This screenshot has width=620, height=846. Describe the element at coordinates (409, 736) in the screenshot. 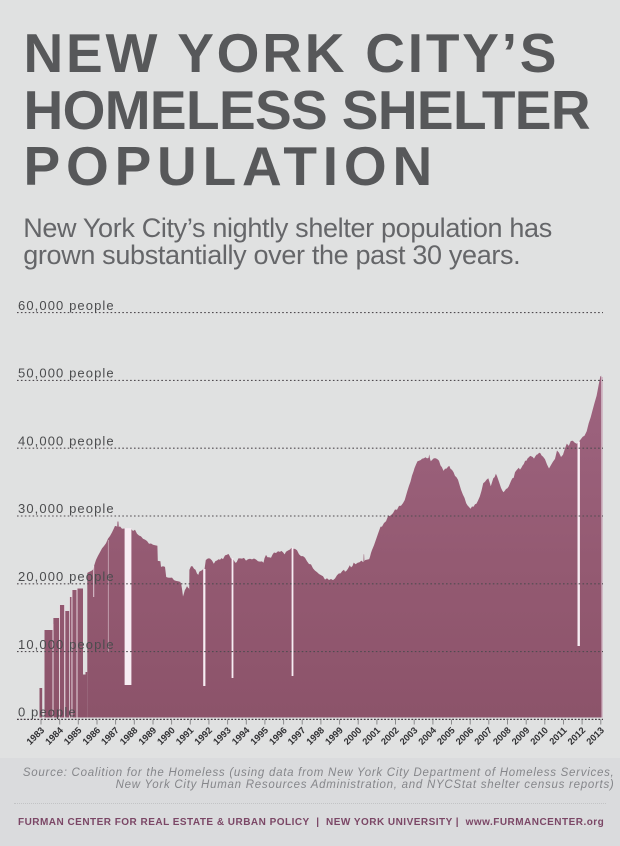

I see `svg-text: 2003` at that location.